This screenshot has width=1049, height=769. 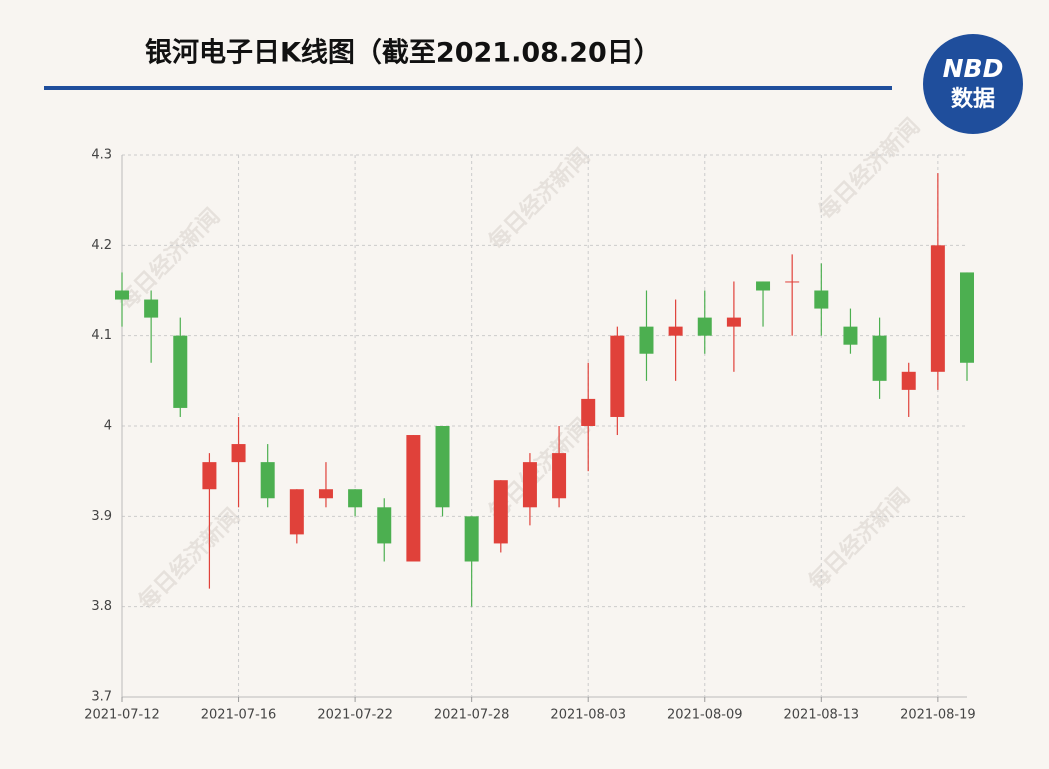 I want to click on y-tick-label: 4.2, so click(x=101, y=245).